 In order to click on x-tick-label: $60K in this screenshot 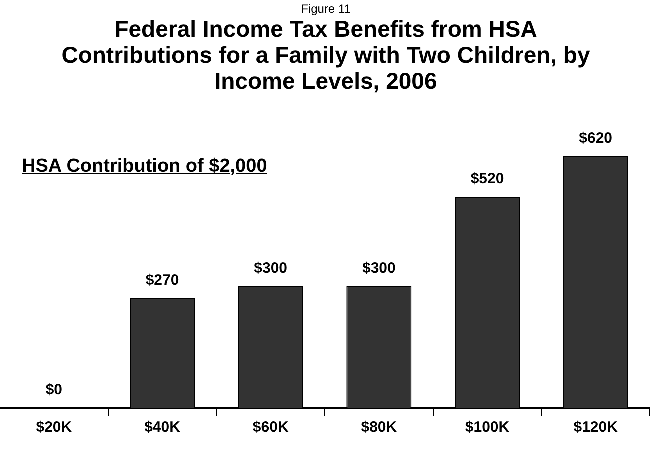, I will do `click(270, 427)`.